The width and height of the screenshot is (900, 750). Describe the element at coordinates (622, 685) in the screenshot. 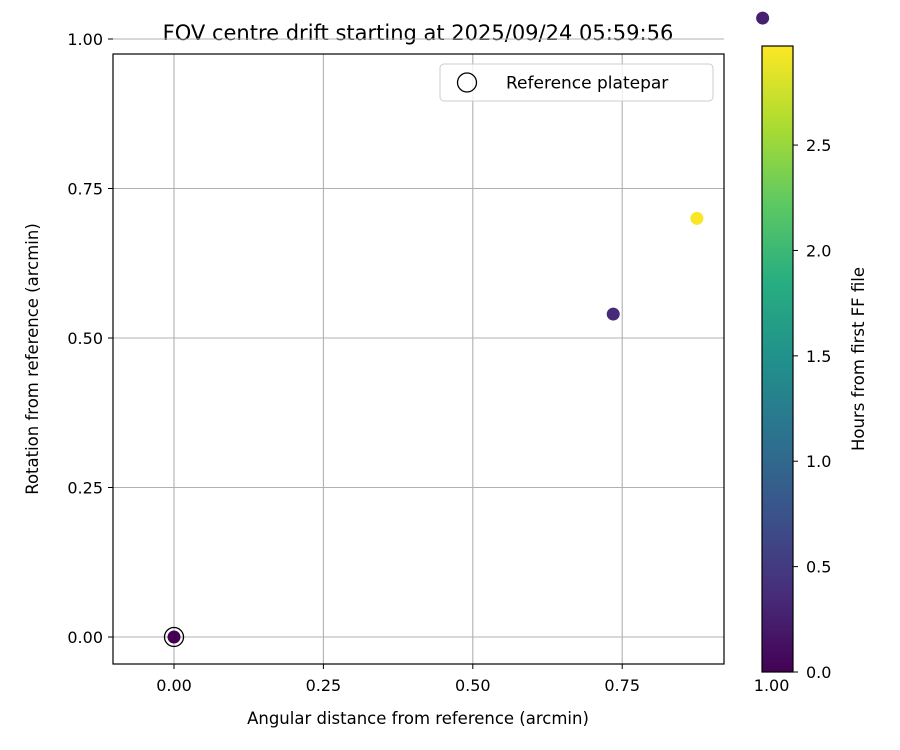

I see `x-tick-label: 0.75` at that location.